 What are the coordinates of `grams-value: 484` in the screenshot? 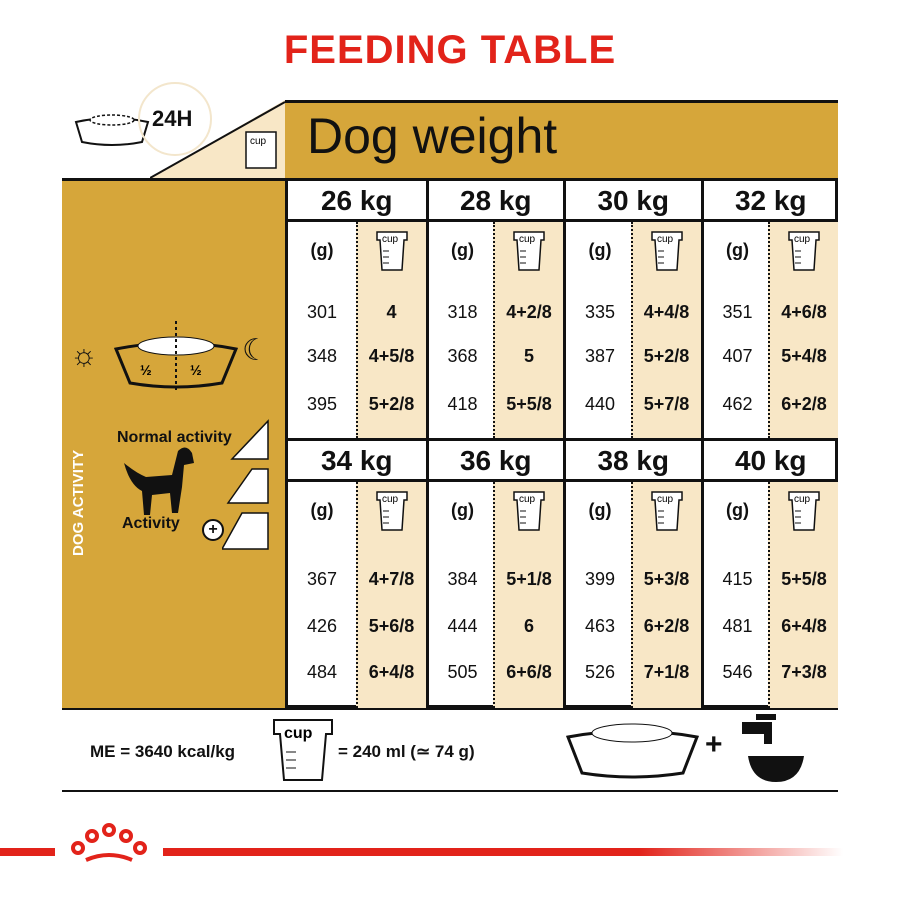 It's located at (322, 672).